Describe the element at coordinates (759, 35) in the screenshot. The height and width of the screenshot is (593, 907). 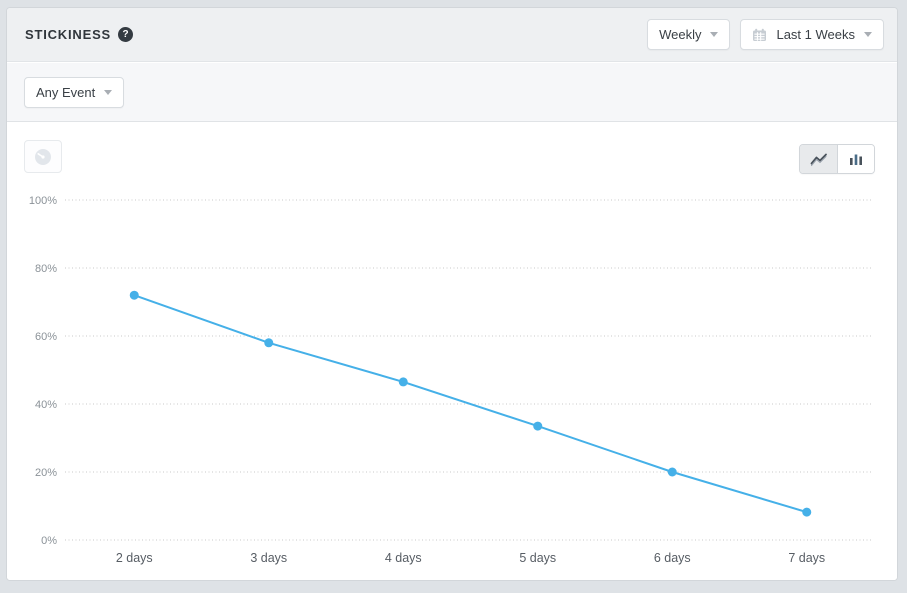
I see `calendar-icon` at that location.